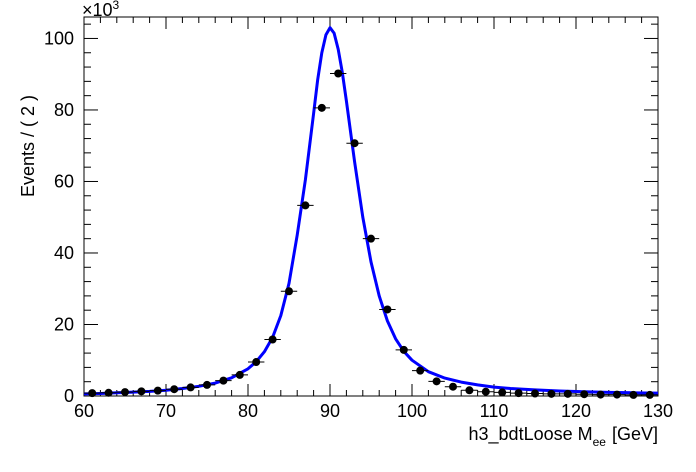 This screenshot has width=696, height=472. I want to click on x-axis-title-unit: [GeV], so click(635, 434).